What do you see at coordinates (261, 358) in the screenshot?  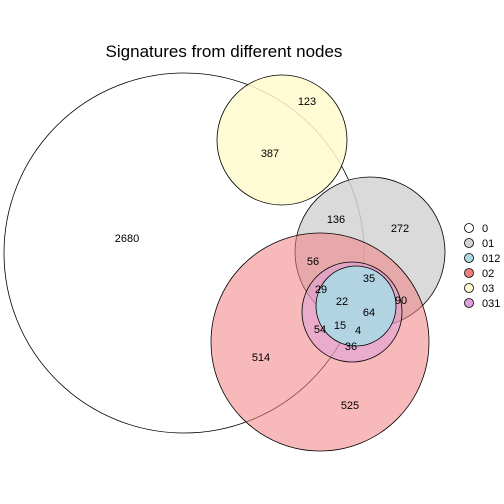 I see `region-count-0-02: 514` at bounding box center [261, 358].